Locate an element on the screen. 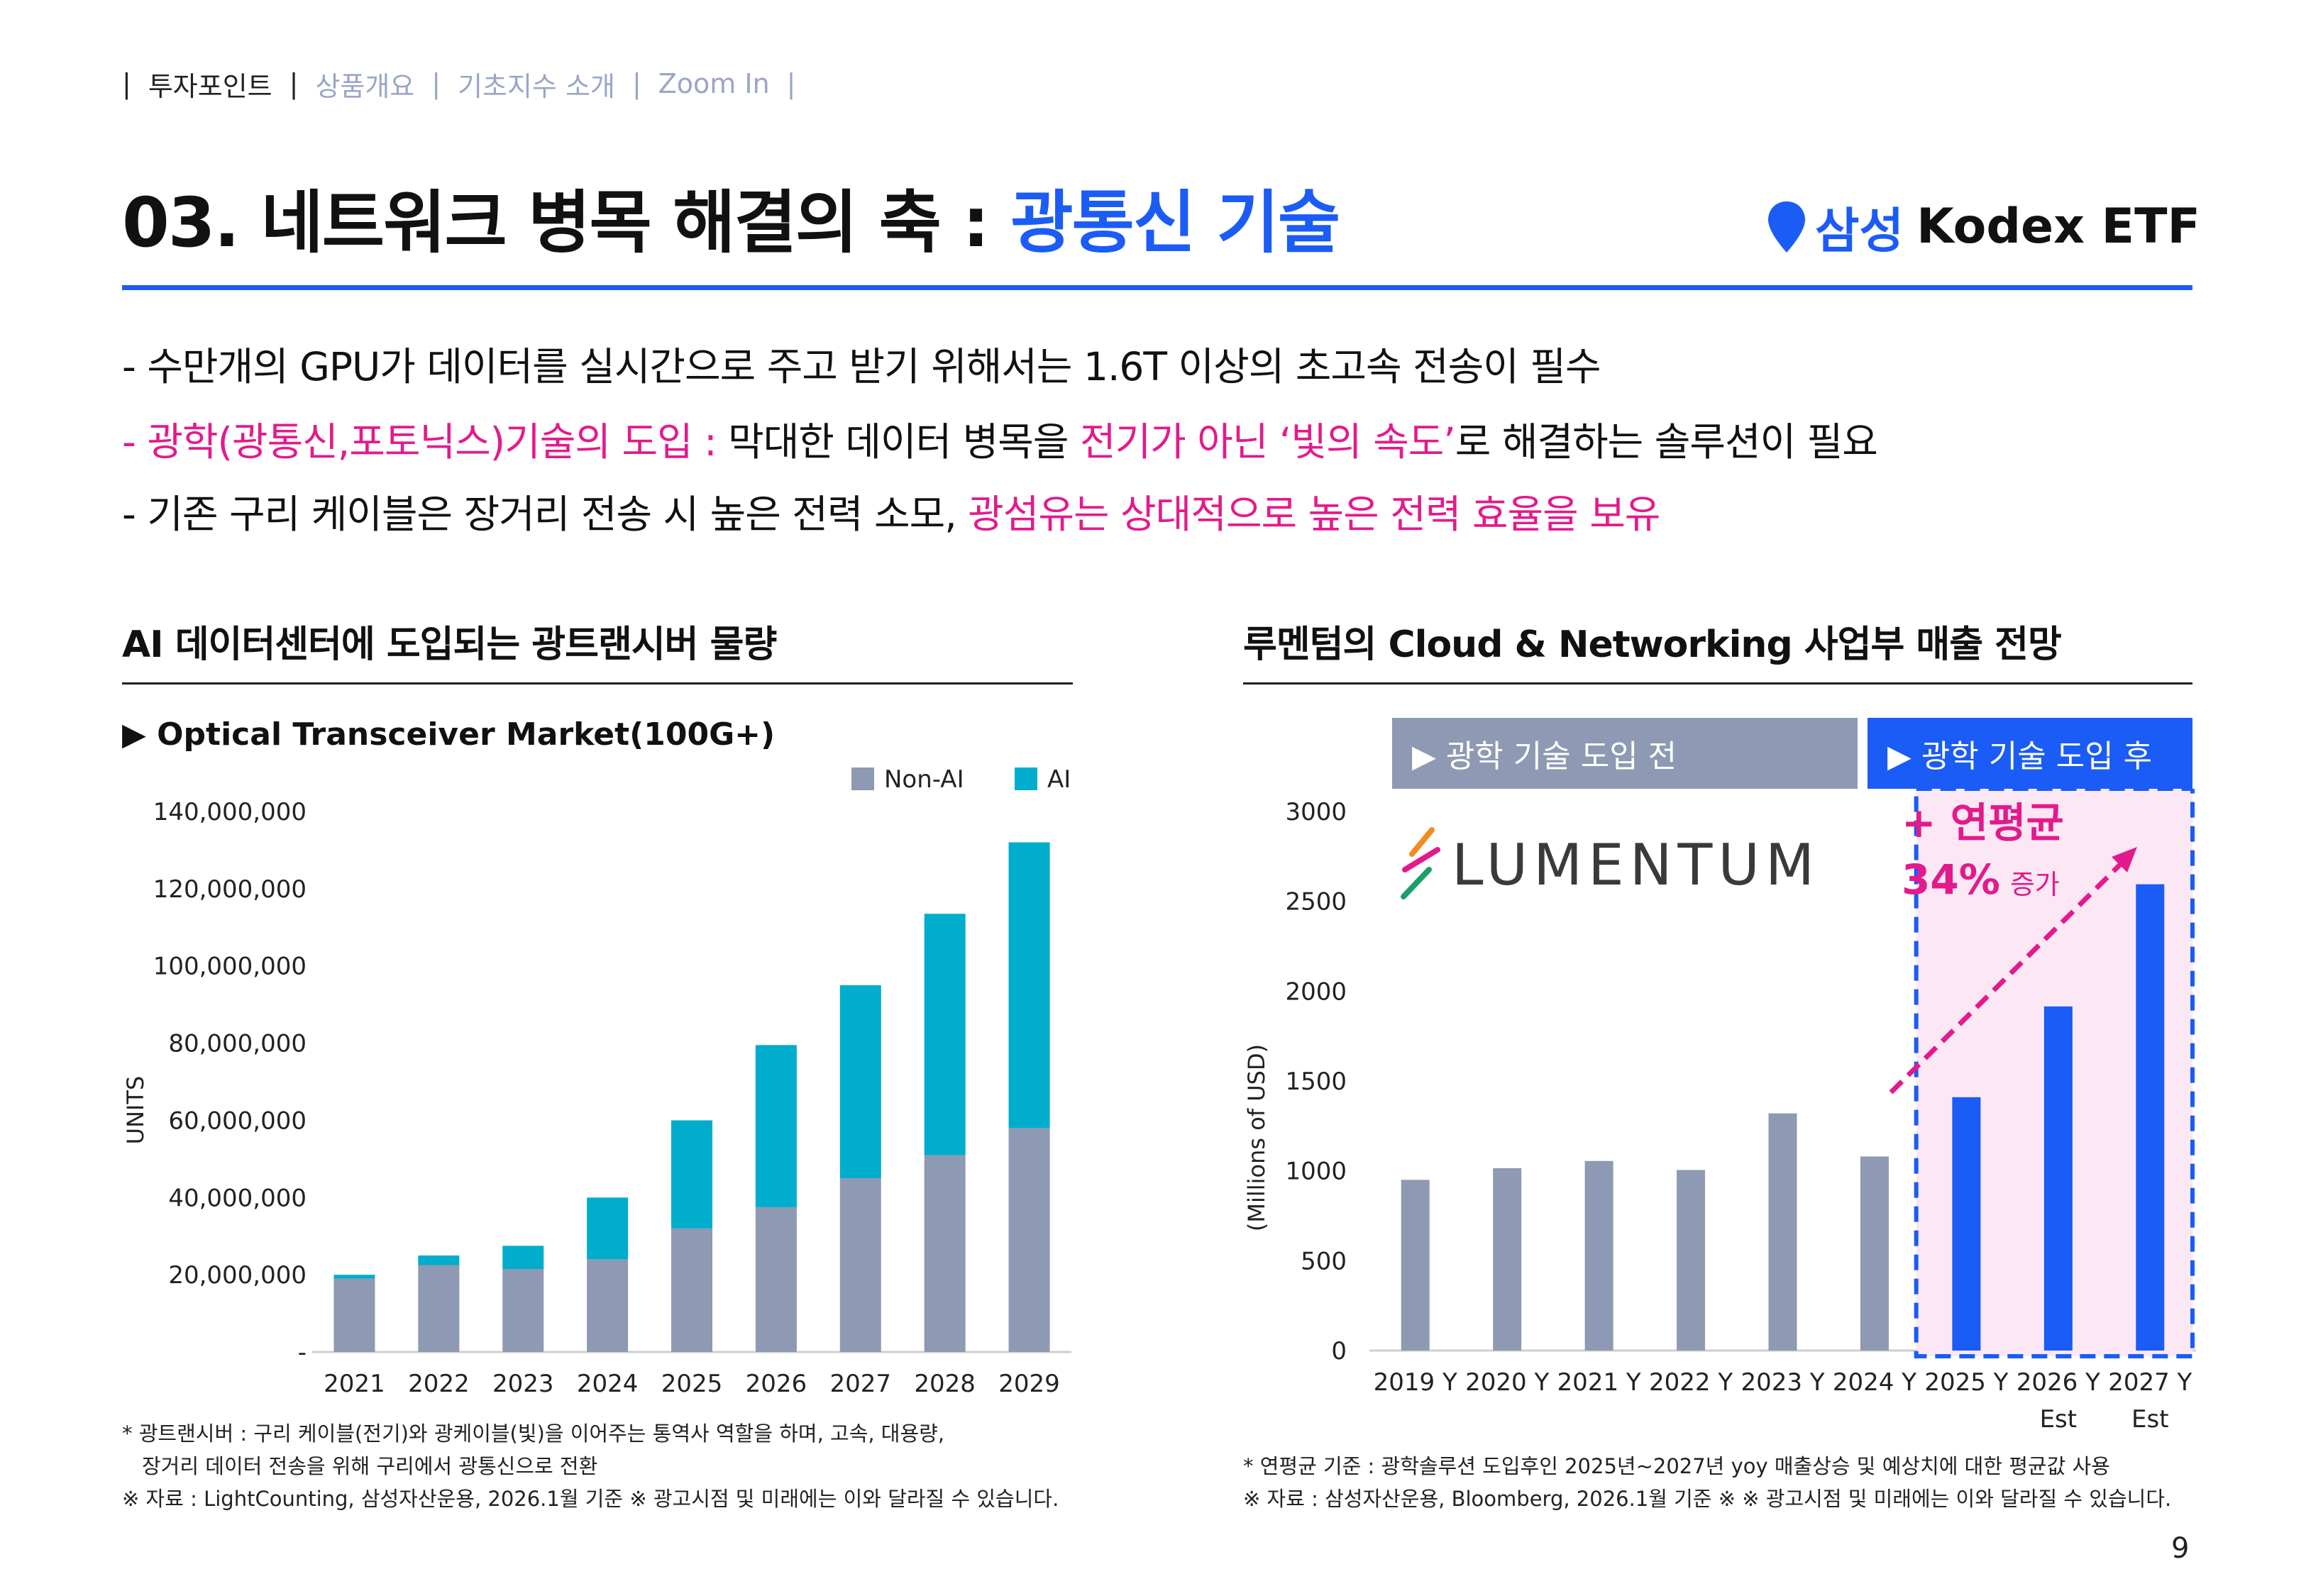  nav-item-product-overview: 상품개요 is located at coordinates (365, 86).